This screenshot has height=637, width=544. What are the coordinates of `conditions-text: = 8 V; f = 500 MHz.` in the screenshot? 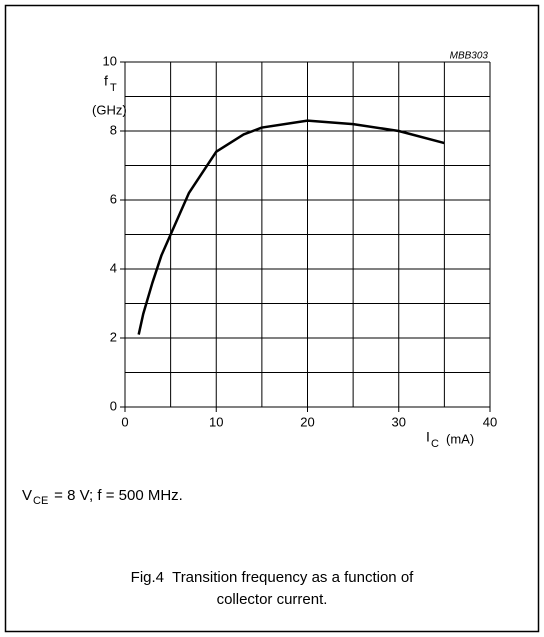 It's located at (116, 495).